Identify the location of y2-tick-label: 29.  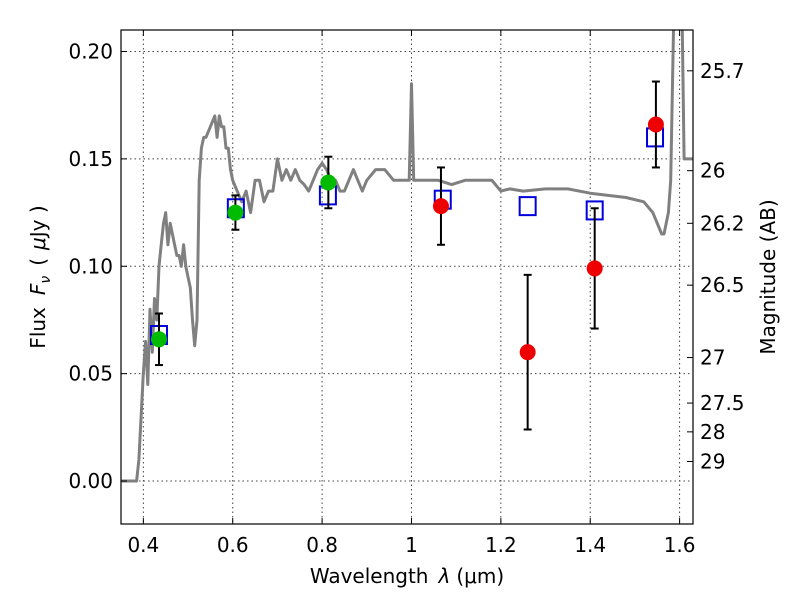
(712, 461).